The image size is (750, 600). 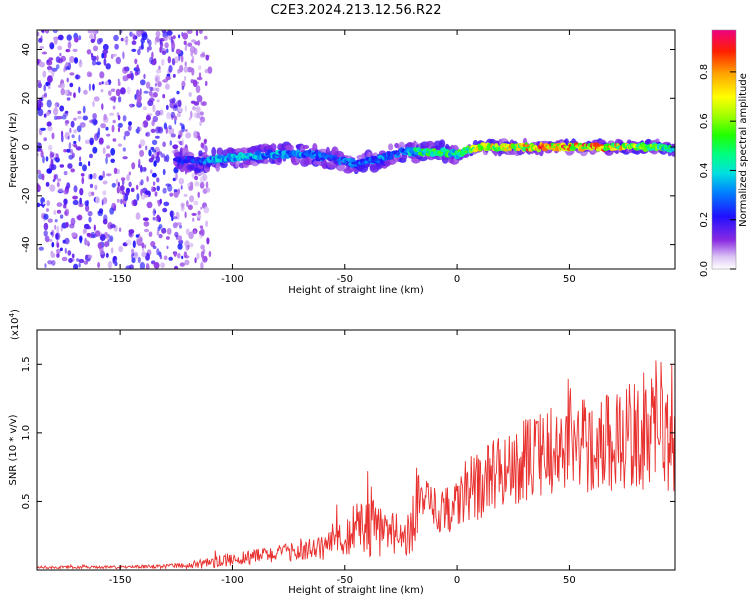 What do you see at coordinates (26, 147) in the screenshot?
I see `y-tick-label: 0` at bounding box center [26, 147].